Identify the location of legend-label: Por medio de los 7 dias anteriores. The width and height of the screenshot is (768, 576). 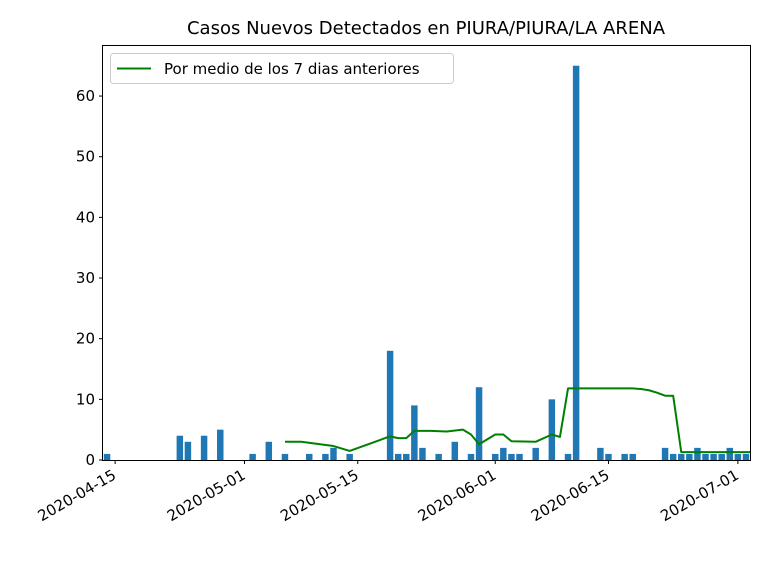
(292, 69).